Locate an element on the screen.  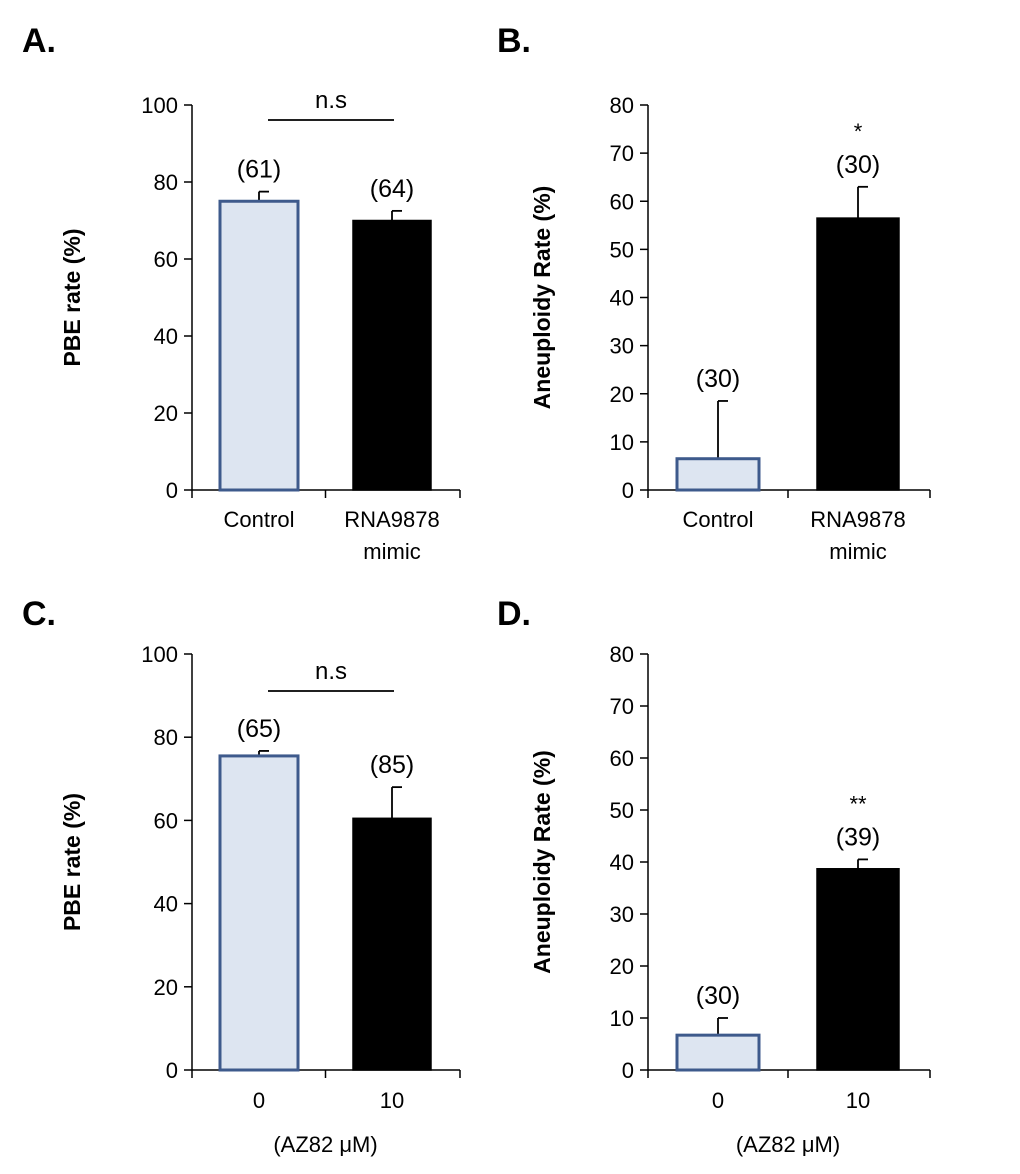
n-label: (65) is located at coordinates (259, 729).